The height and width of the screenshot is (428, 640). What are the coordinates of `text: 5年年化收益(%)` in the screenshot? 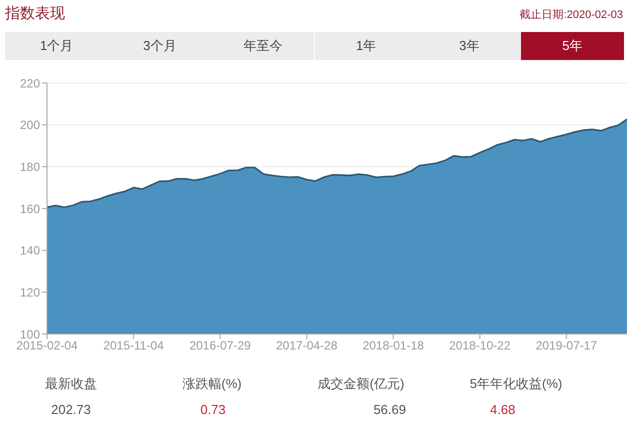 It's located at (516, 384).